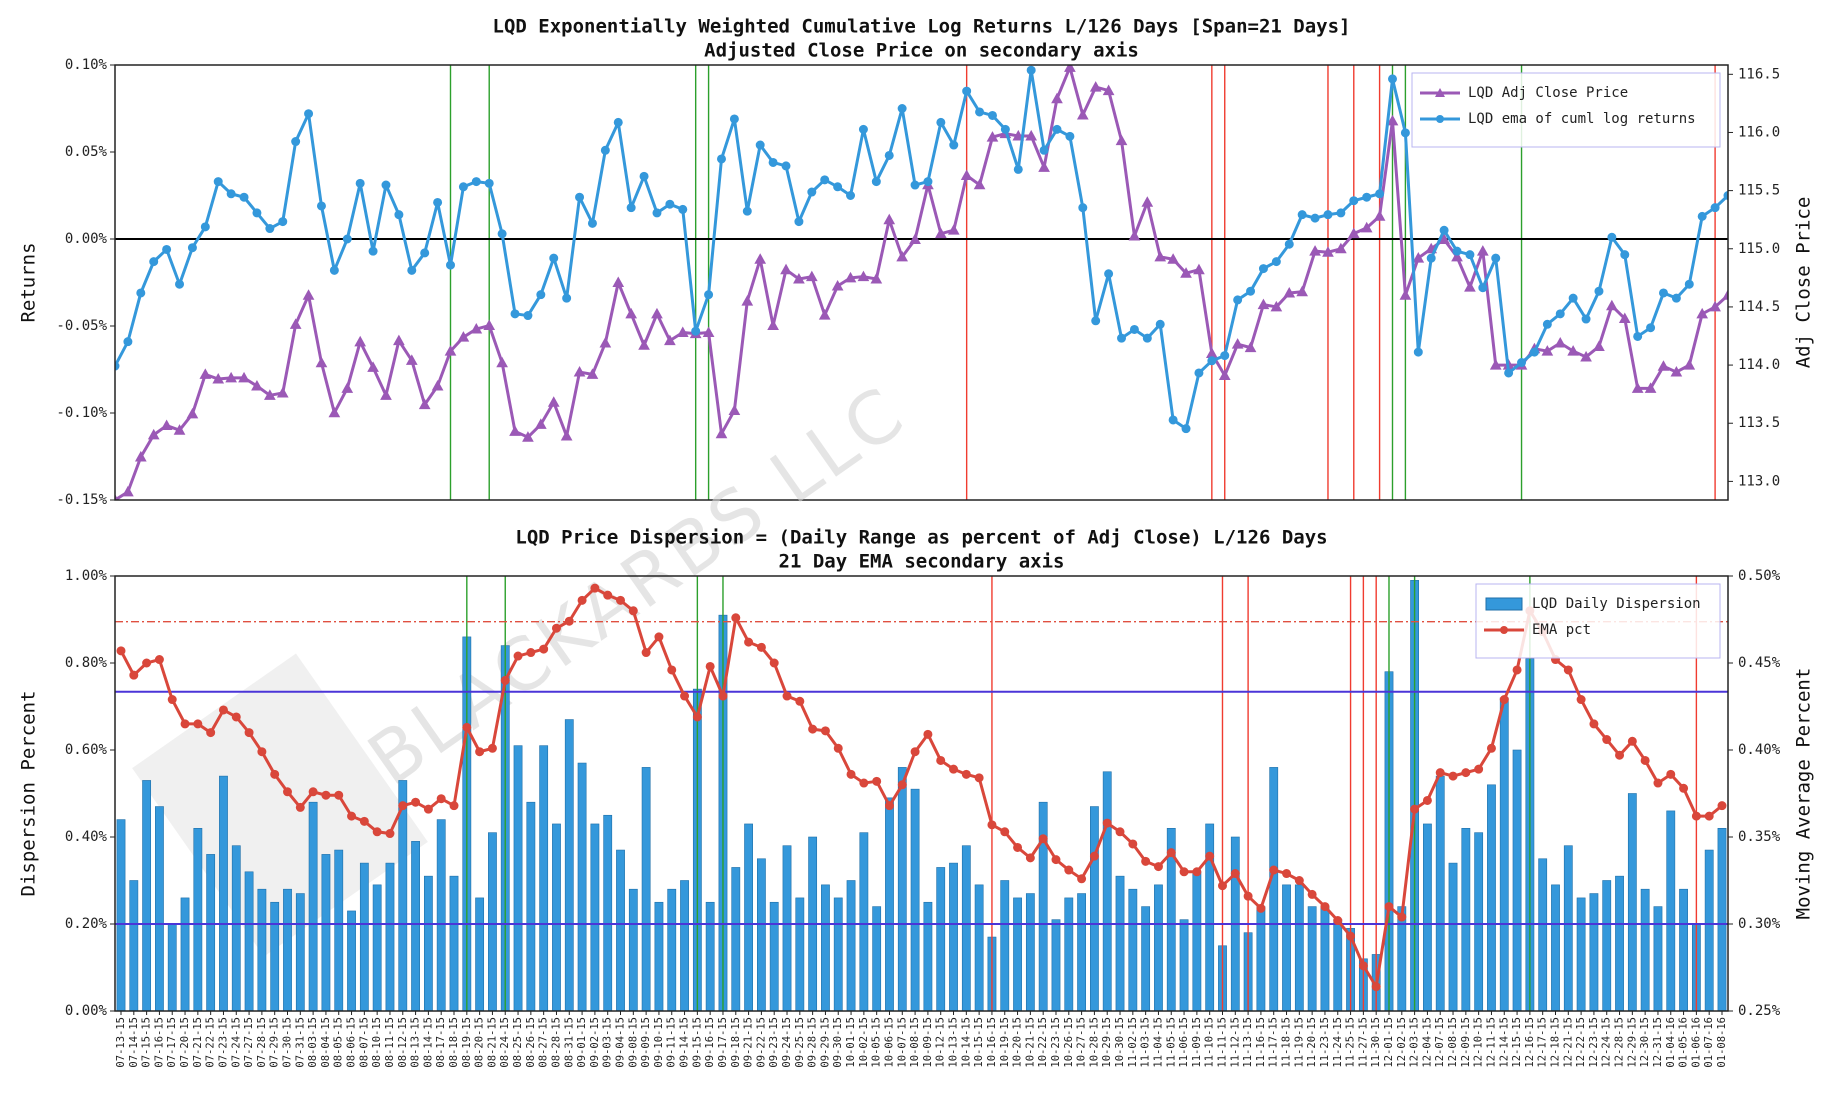 This screenshot has height=1100, width=1825. I want to click on x-tick-label: 01-05-16, so click(1684, 1042).